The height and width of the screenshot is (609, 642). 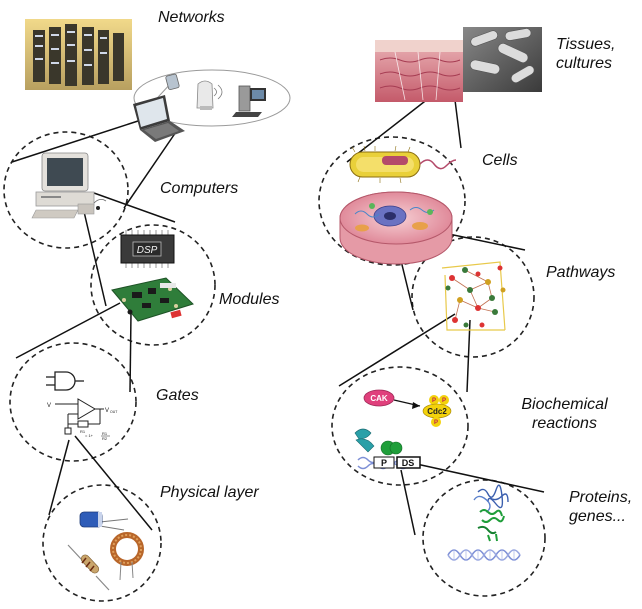 What do you see at coordinates (564, 404) in the screenshot?
I see `biochem-label-line1: Biochemical` at bounding box center [564, 404].